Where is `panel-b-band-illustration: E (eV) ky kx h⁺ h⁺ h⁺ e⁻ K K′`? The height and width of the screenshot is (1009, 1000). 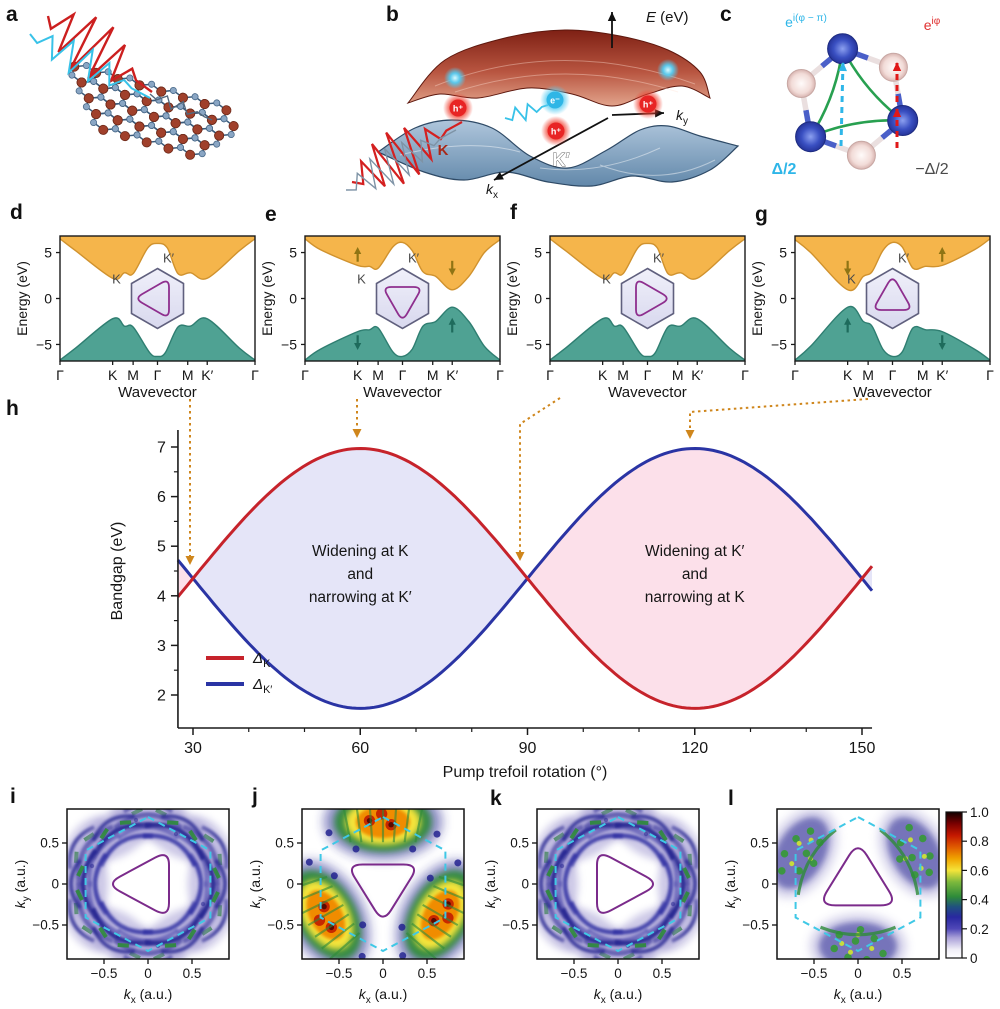 panel-b-band-illustration: E (eV) ky kx h⁺ h⁺ h⁺ e⁻ K K′ is located at coordinates (542, 105).